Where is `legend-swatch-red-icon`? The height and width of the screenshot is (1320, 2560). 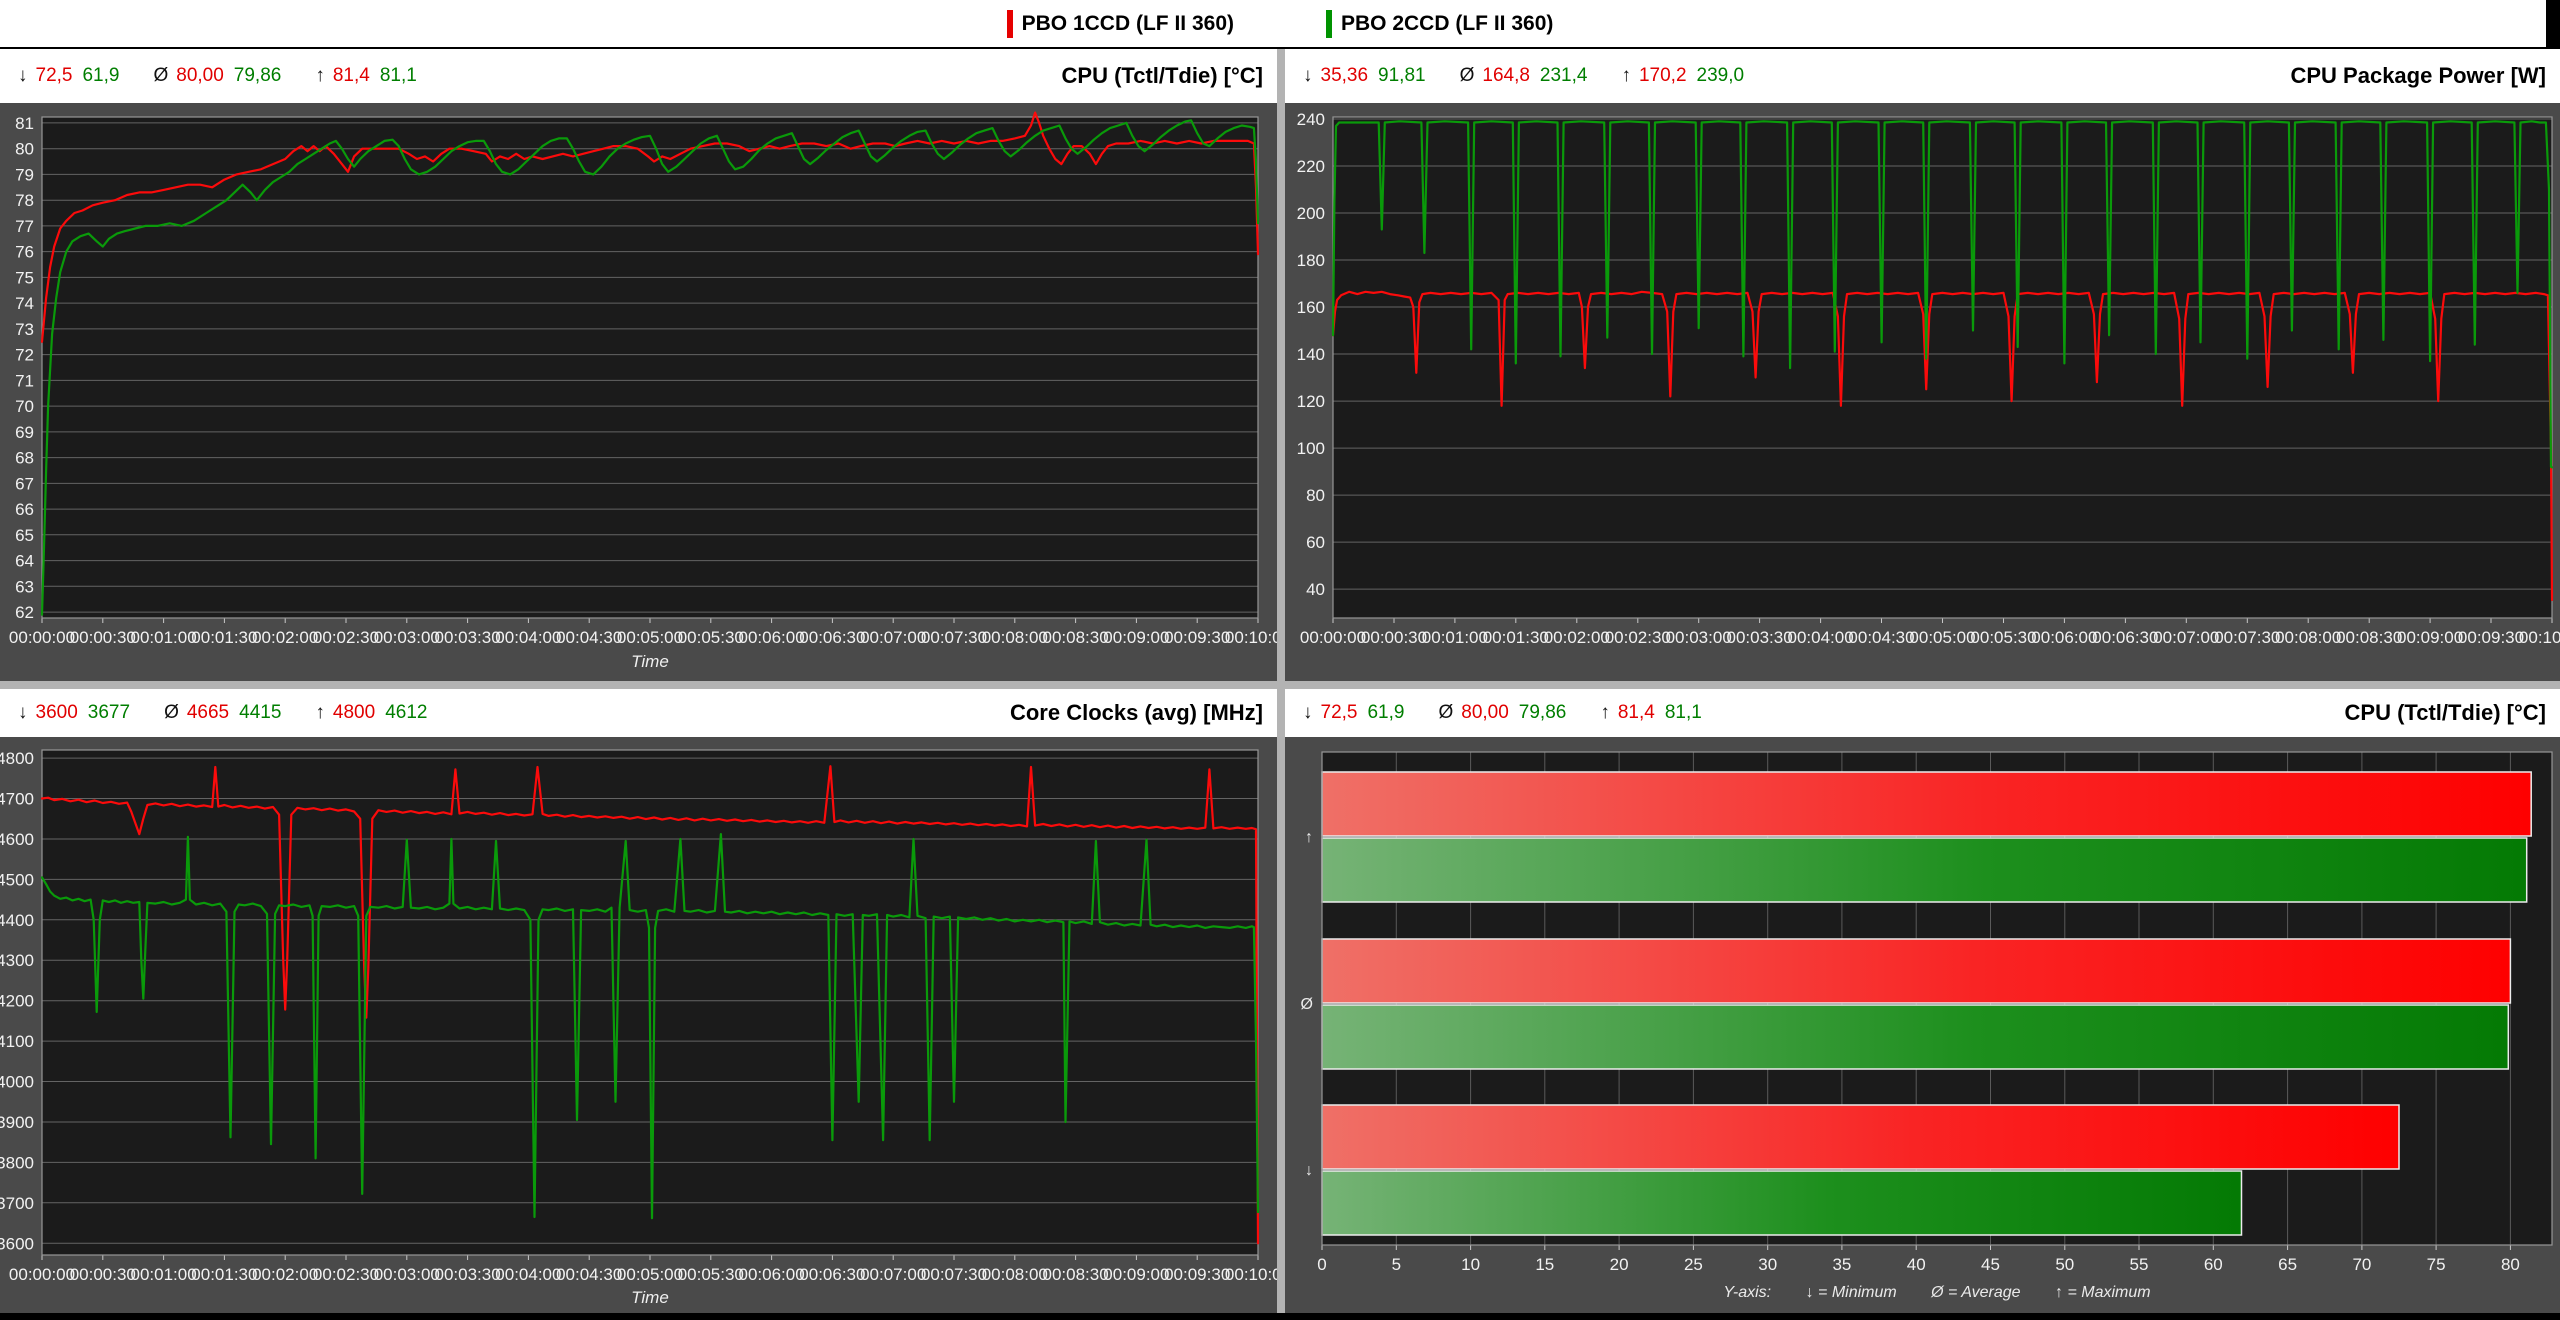 legend-swatch-red-icon is located at coordinates (1009, 23).